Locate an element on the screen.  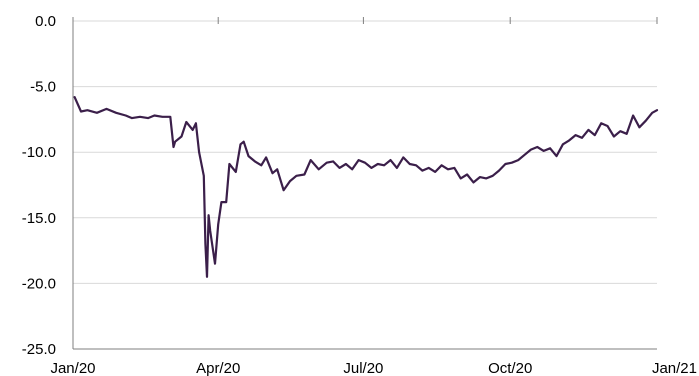
y-axis-tick-labels: 0.0 -5.0 -10.0 -15.0 -20.0 -25.0 is located at coordinates (39, 185).